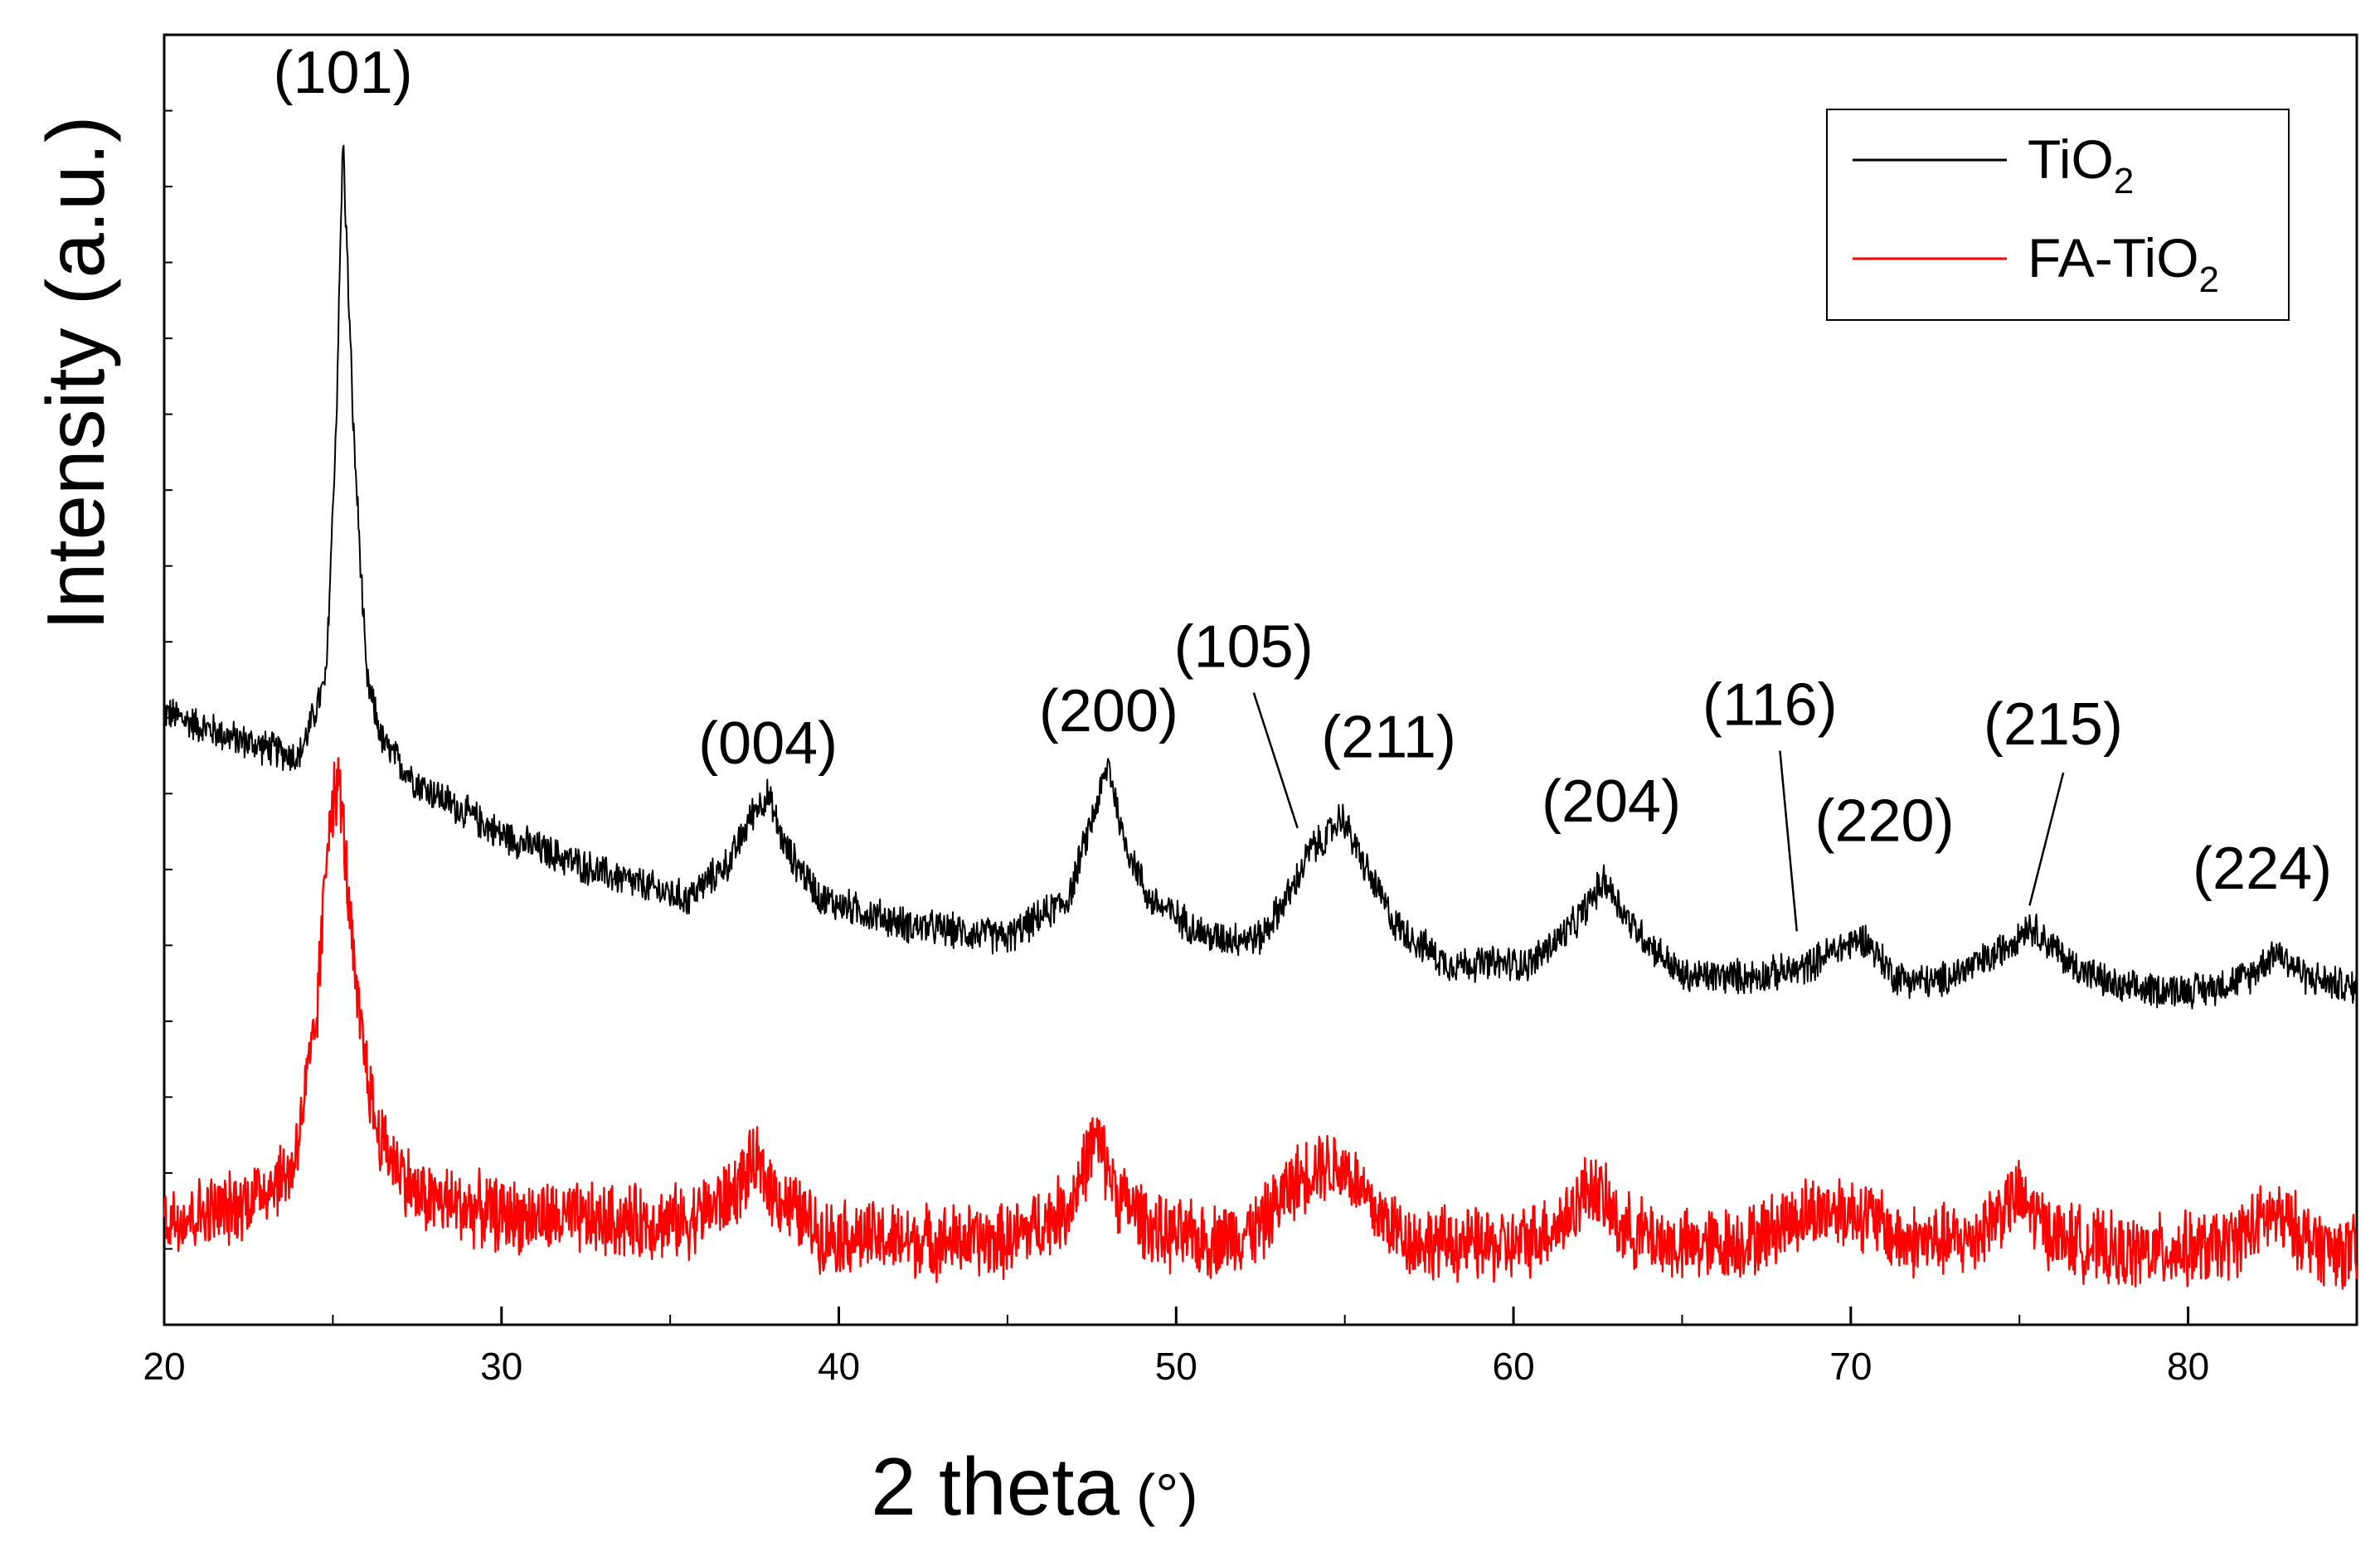 The height and width of the screenshot is (1566, 2380). I want to click on peak-label: (116), so click(1770, 704).